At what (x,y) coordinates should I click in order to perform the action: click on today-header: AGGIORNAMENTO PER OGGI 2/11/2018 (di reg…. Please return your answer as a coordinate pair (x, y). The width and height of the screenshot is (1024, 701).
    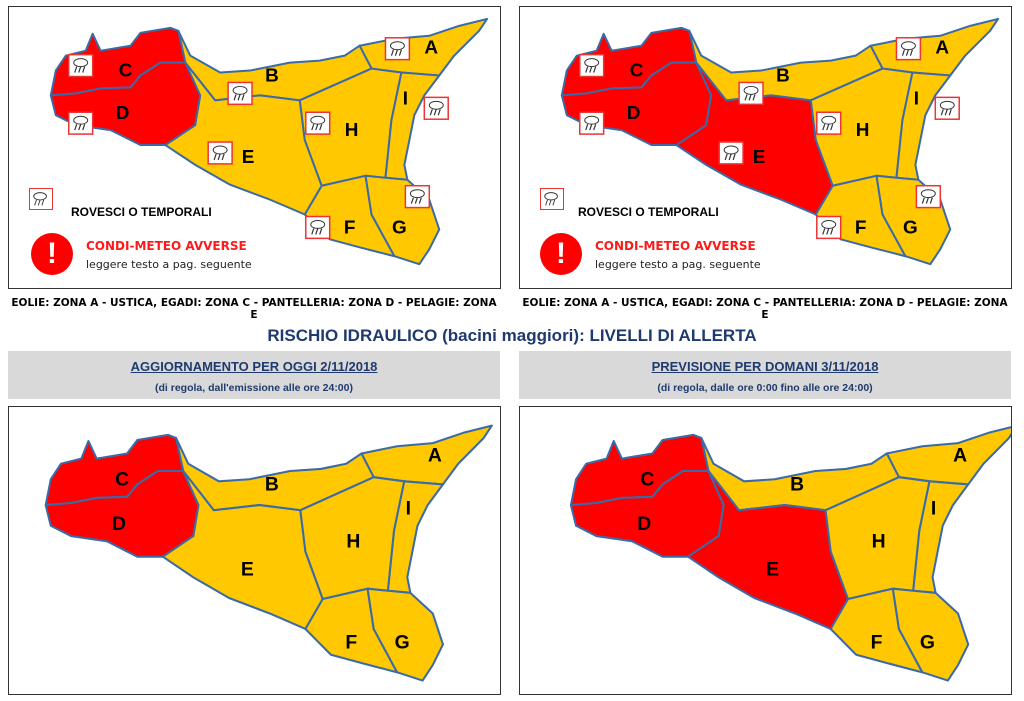
    Looking at the image, I should click on (254, 375).